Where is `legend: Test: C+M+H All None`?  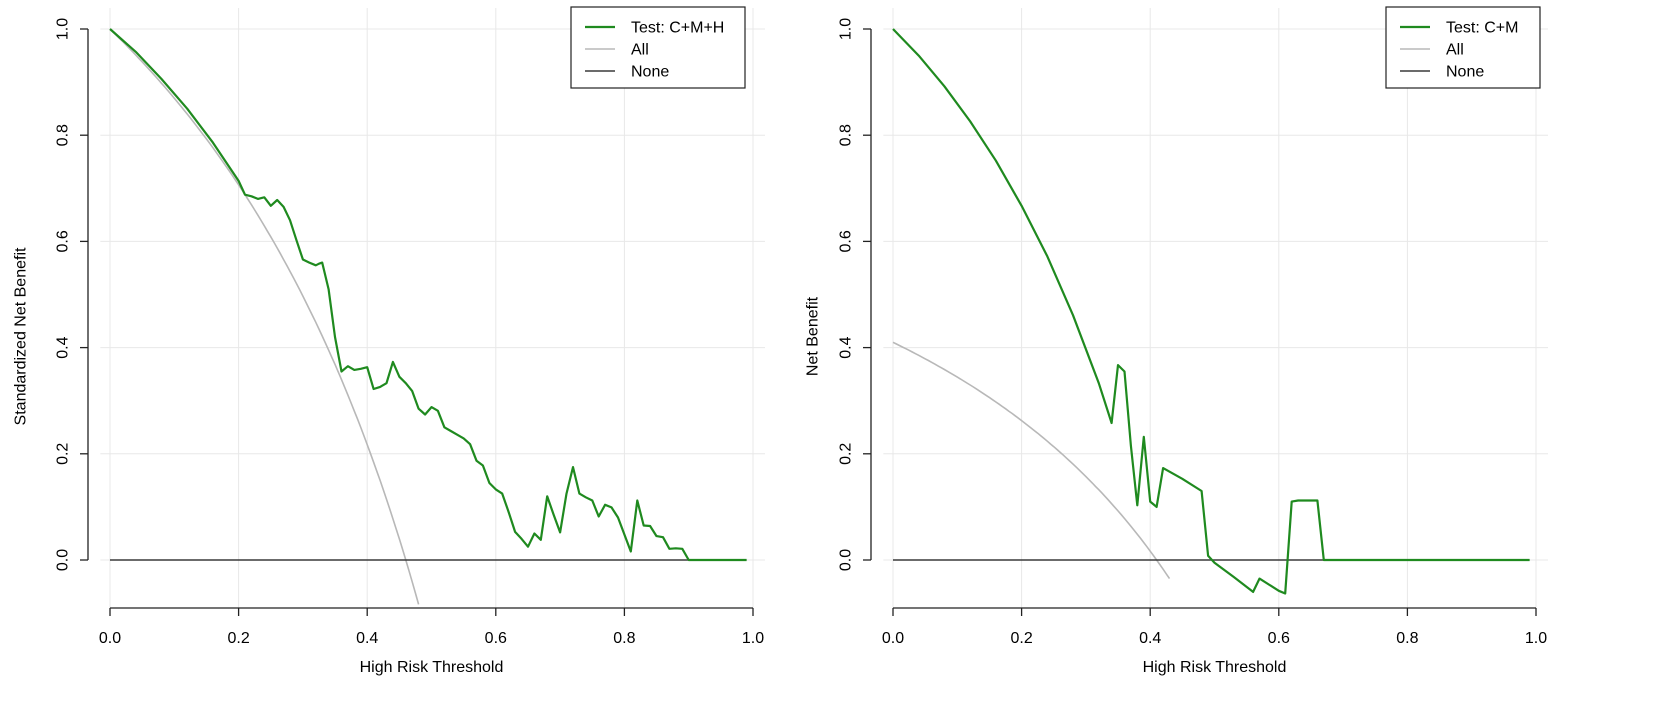
legend: Test: C+M+H All None is located at coordinates (658, 47).